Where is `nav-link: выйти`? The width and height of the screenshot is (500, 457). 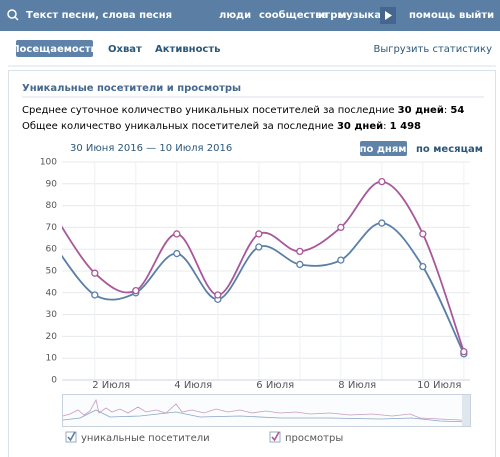 nav-link: выйти is located at coordinates (476, 15).